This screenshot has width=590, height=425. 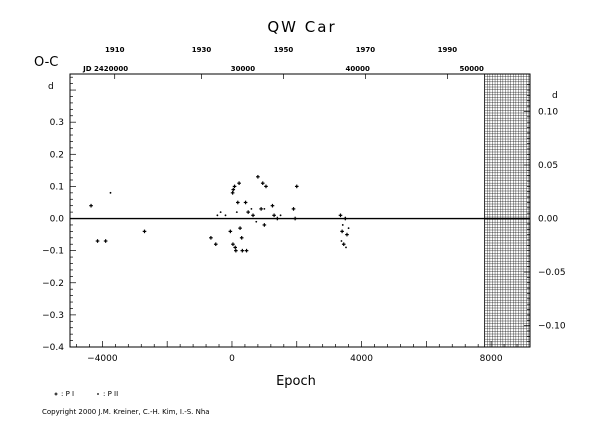 I want to click on grid-region-box, so click(x=507, y=210).